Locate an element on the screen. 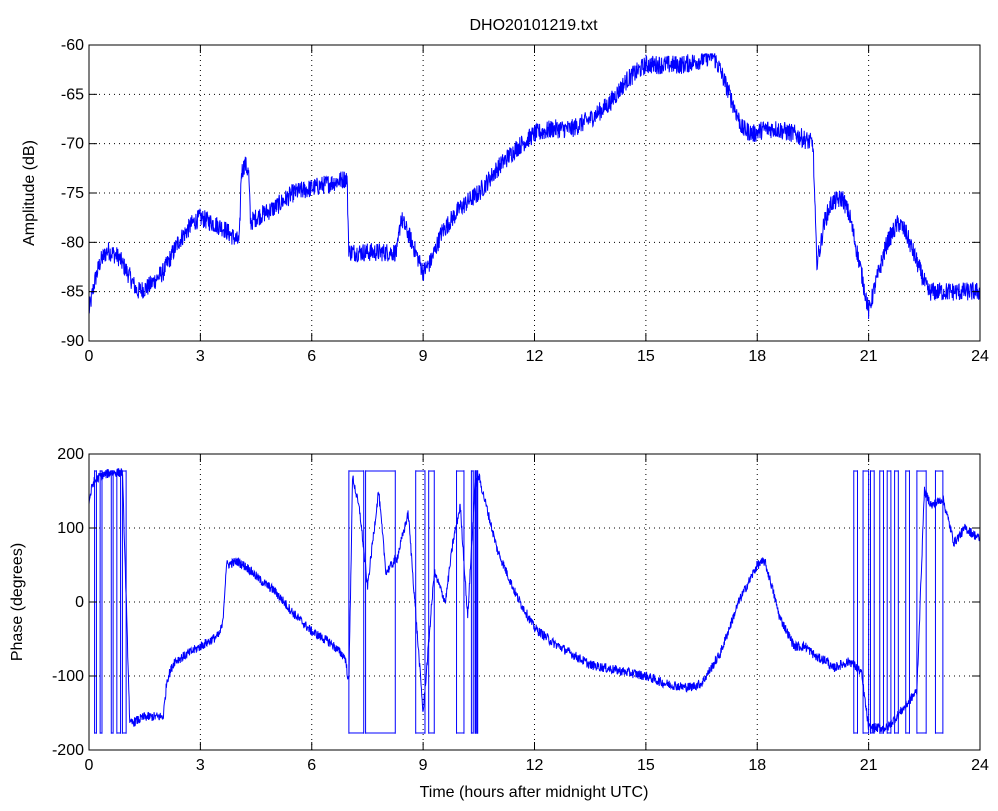 The height and width of the screenshot is (811, 998). phase-x-axis-label: Time (hours after midnight UTC) is located at coordinates (534, 792).